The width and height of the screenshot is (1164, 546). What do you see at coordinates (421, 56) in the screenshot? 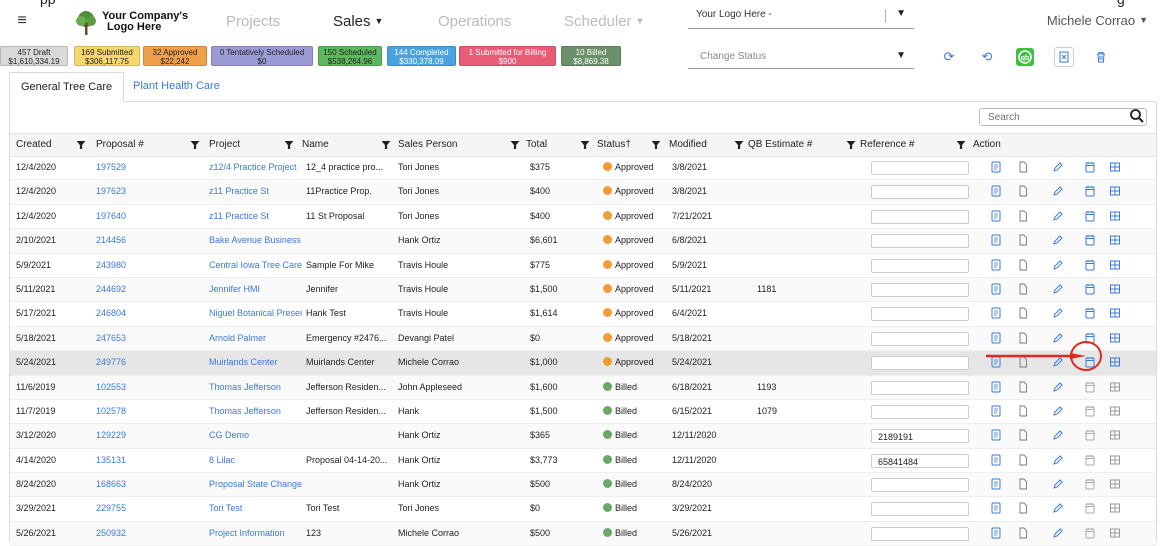
I see `status-badge: 144 Completed $330,378.09` at bounding box center [421, 56].